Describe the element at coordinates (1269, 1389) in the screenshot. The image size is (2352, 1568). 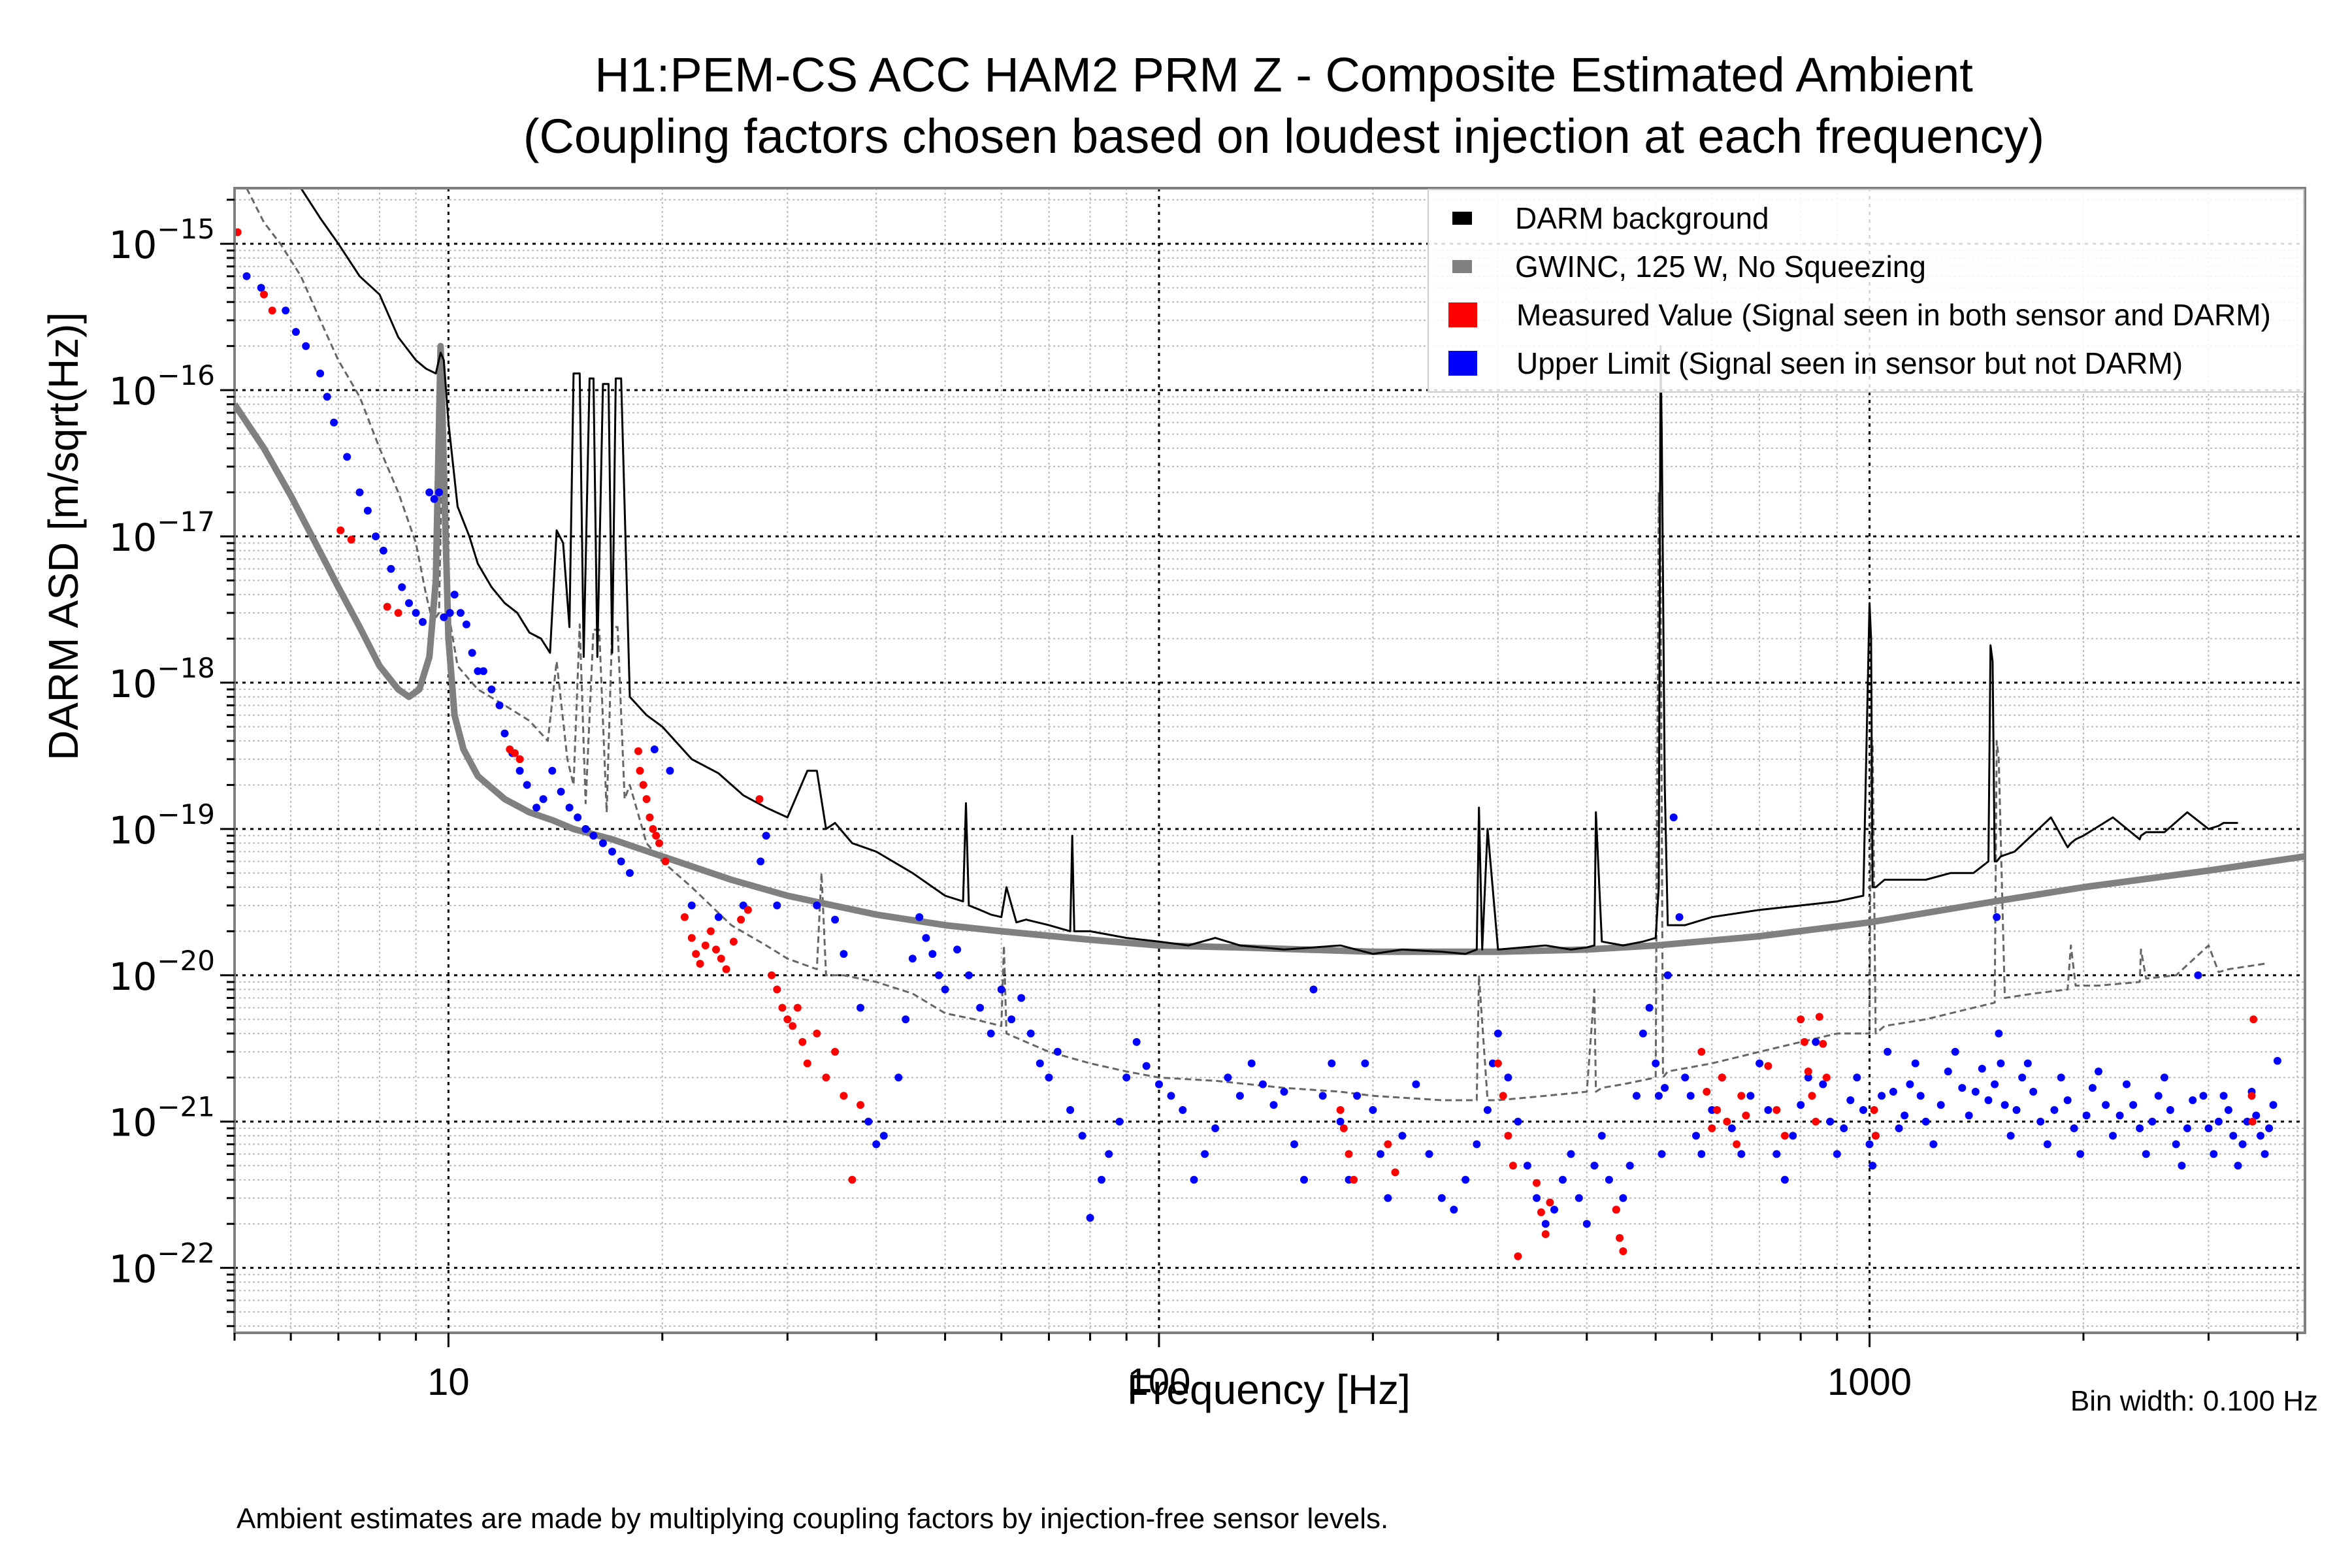
I see `x-axis-label: Frequency [Hz]` at that location.